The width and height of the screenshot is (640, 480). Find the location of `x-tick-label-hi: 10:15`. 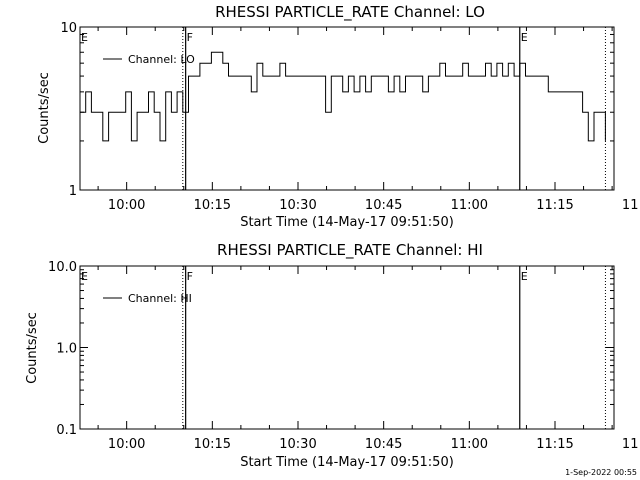

x-tick-label-hi: 10:15 is located at coordinates (212, 444).